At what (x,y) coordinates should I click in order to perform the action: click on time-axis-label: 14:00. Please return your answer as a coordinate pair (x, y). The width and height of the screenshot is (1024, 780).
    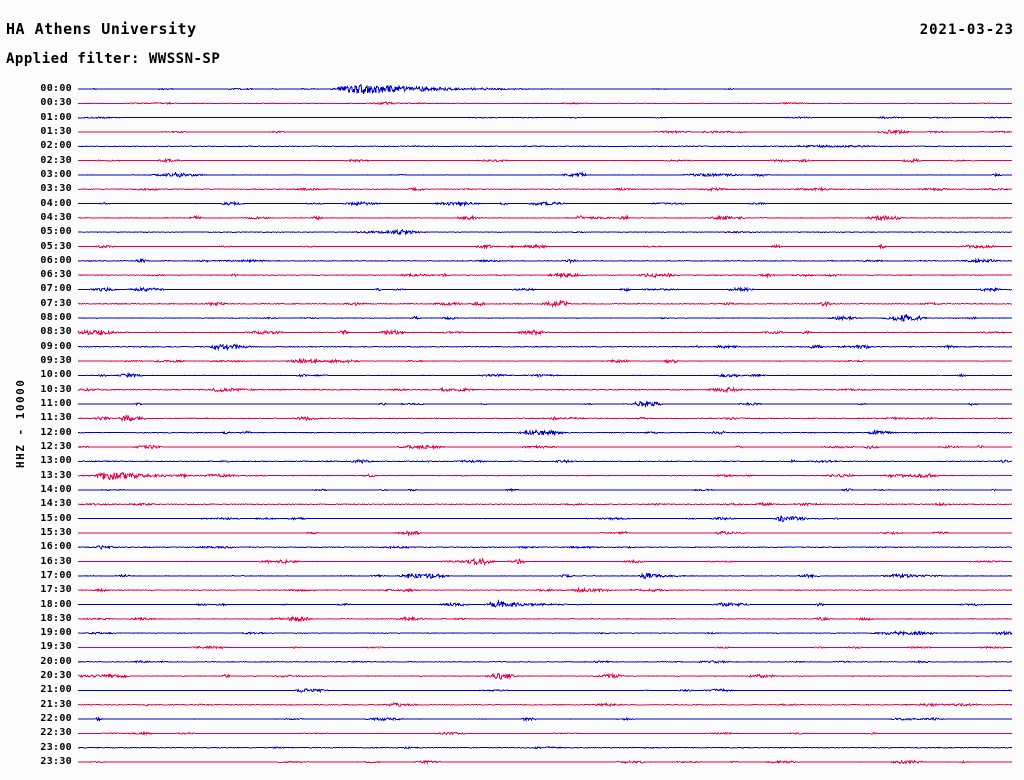
    Looking at the image, I should click on (56, 489).